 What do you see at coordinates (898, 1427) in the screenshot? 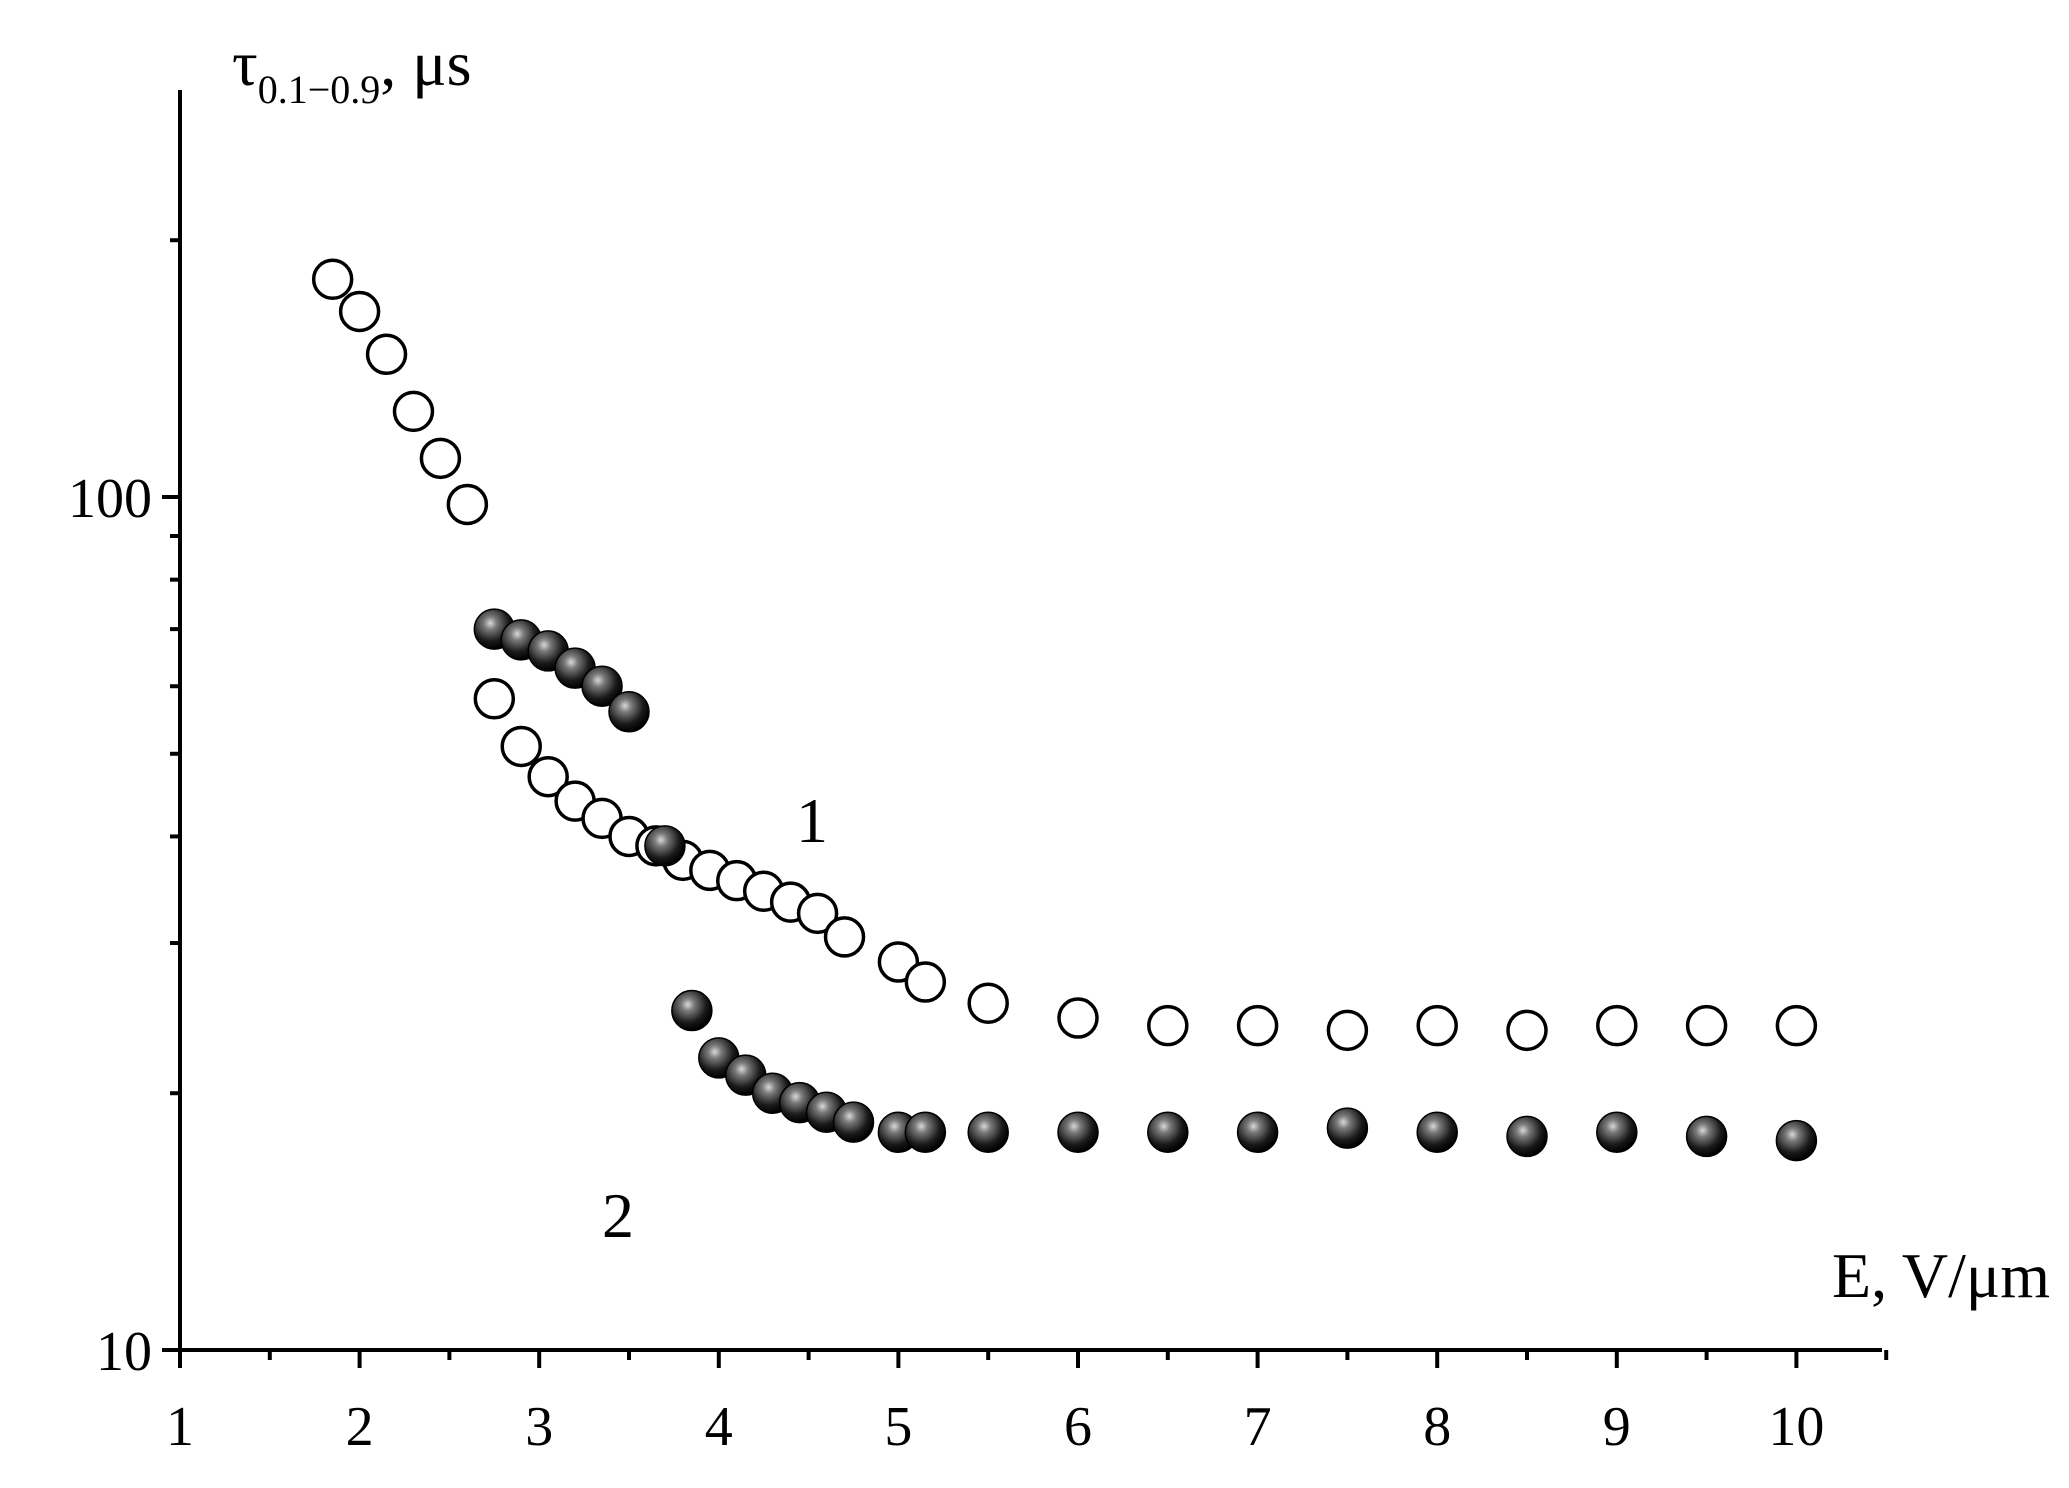
I see `x-tick-label: 5` at bounding box center [898, 1427].